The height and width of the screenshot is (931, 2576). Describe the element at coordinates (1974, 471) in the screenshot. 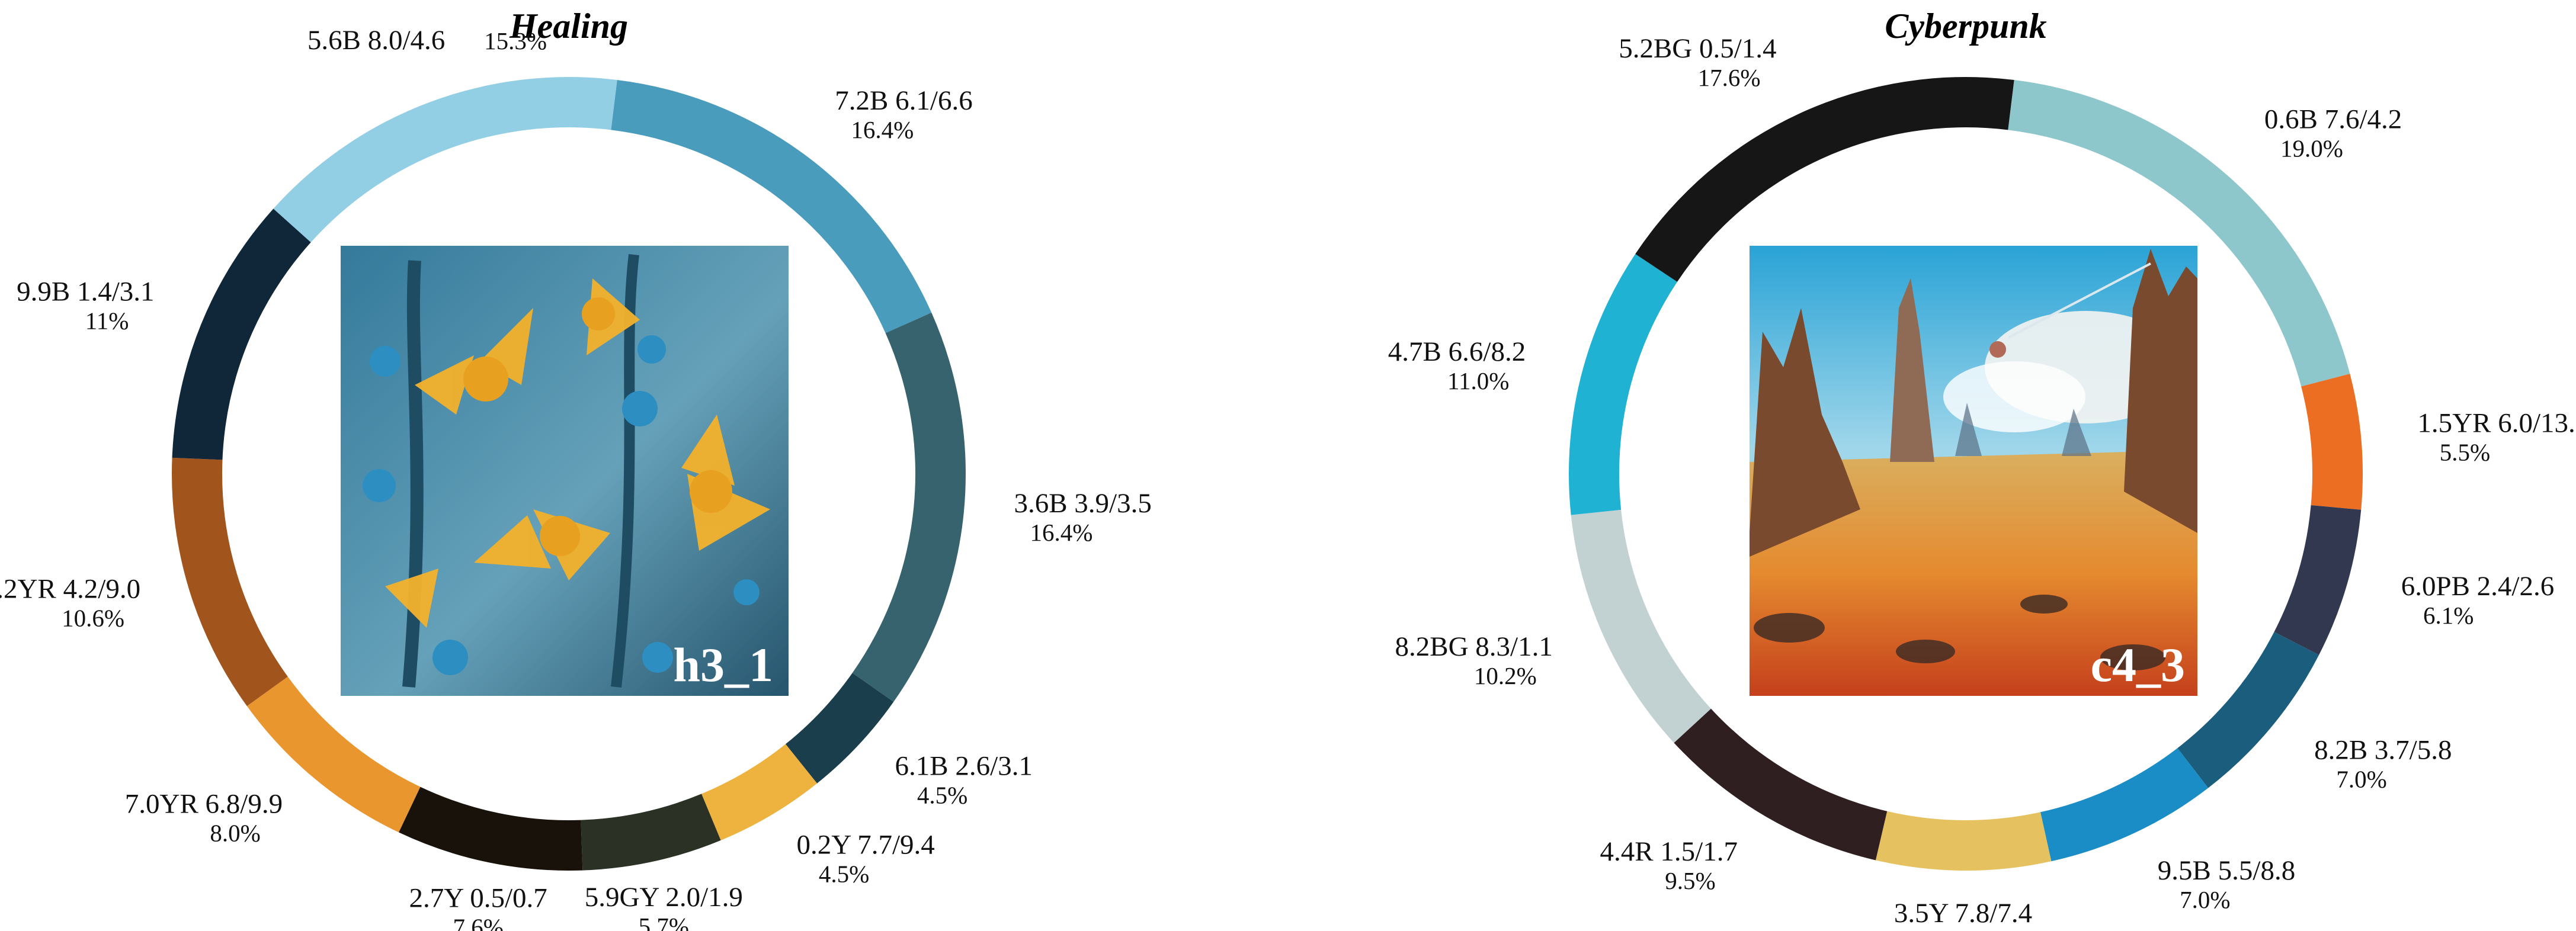

I see `center-image: c4_3` at that location.